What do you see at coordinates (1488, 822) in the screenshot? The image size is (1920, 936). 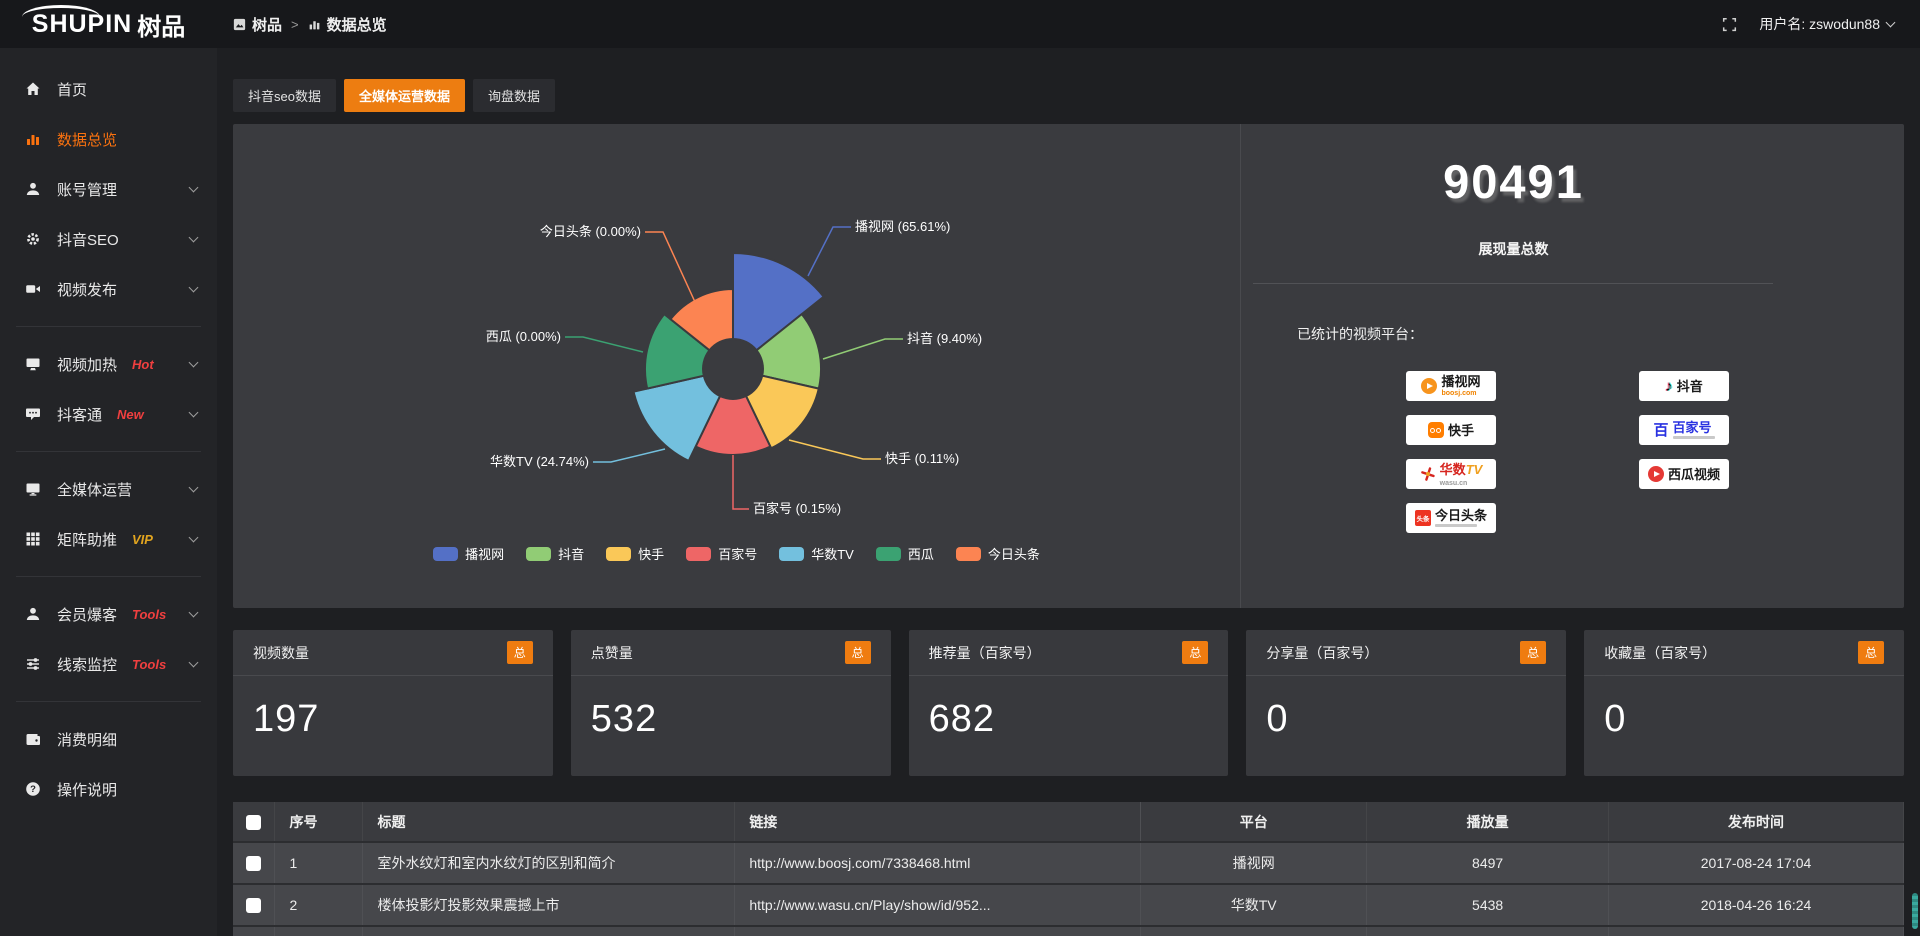 I see `column-header-plays: 播放量` at bounding box center [1488, 822].